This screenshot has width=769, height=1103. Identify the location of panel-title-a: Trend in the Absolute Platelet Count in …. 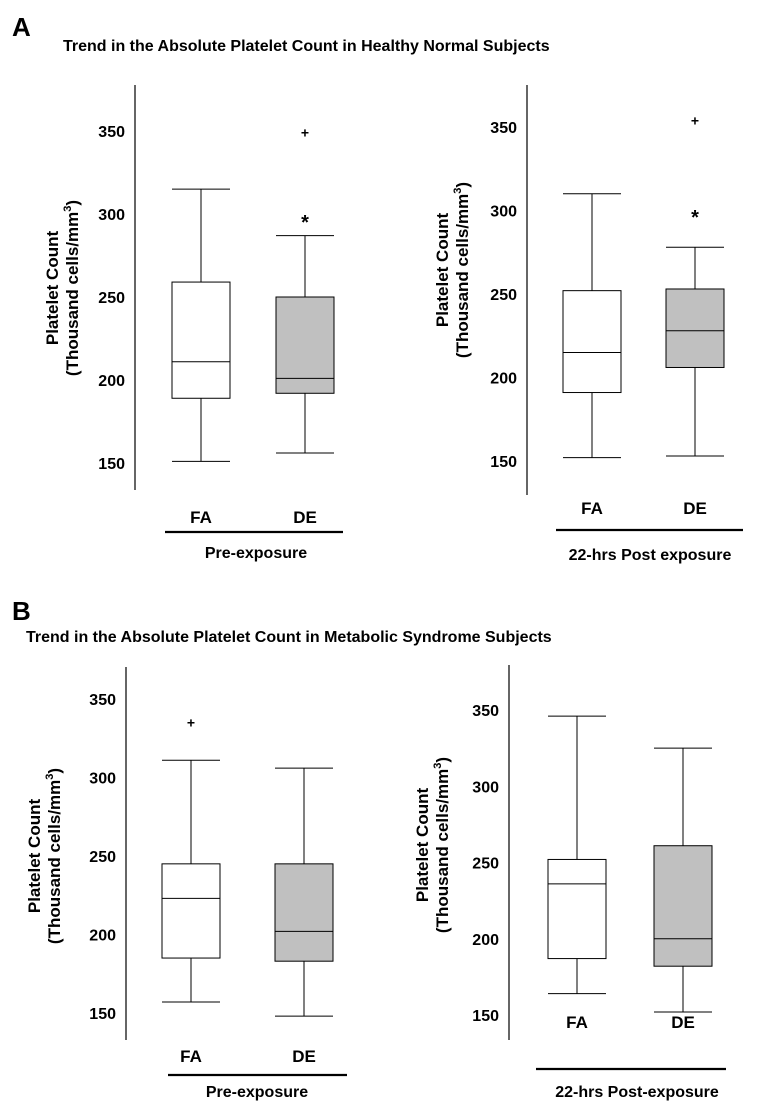
(306, 46).